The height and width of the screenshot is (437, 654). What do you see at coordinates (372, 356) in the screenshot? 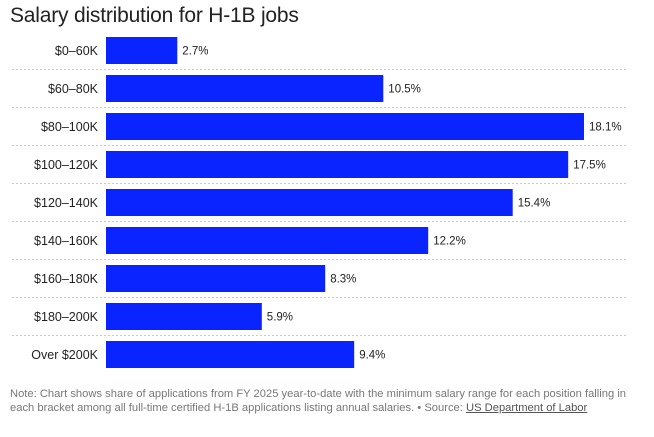
I see `data-label: 9.4%` at bounding box center [372, 356].